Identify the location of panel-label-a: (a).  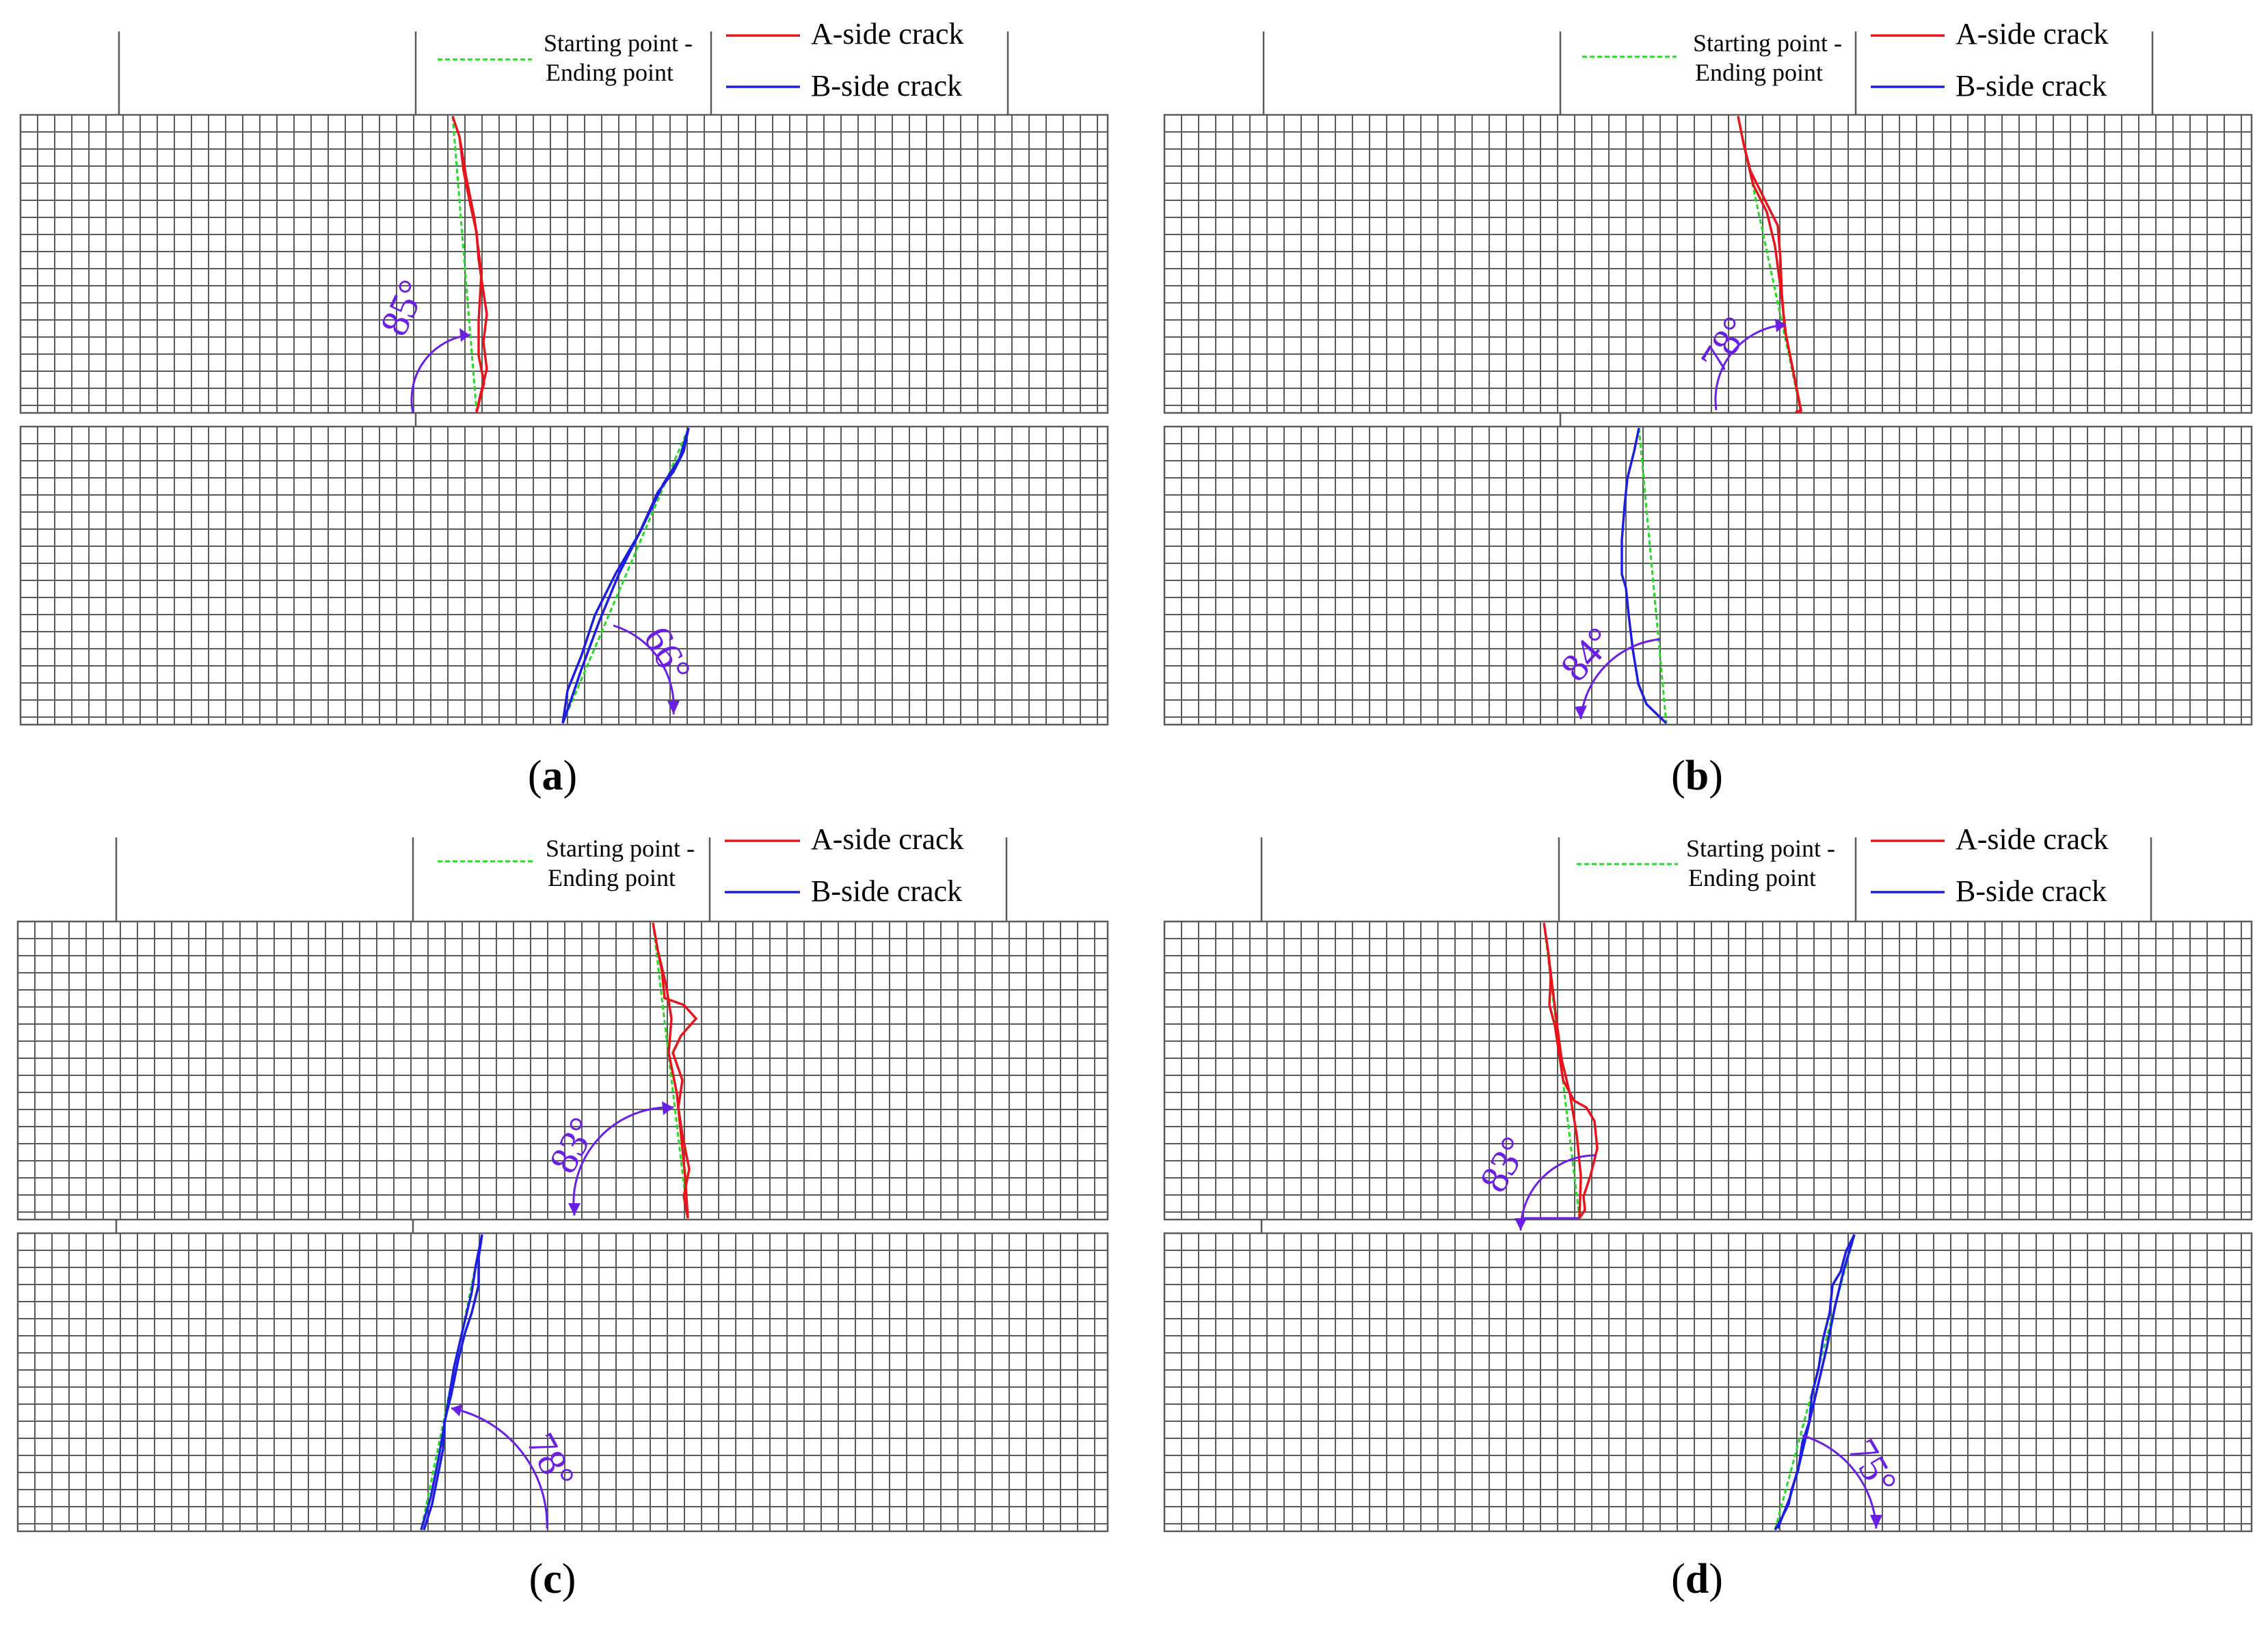
(552, 776).